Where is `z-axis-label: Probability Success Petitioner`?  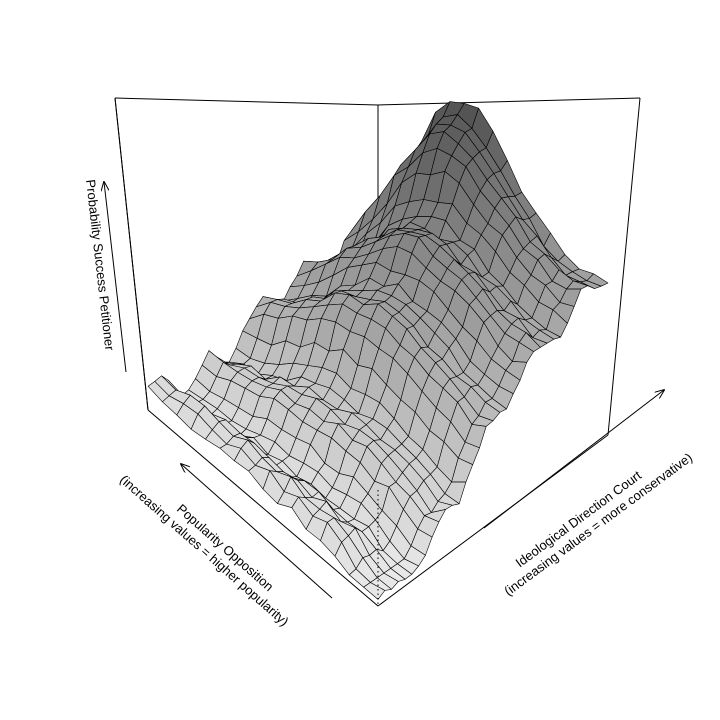 z-axis-label: Probability Success Petitioner is located at coordinates (100, 265).